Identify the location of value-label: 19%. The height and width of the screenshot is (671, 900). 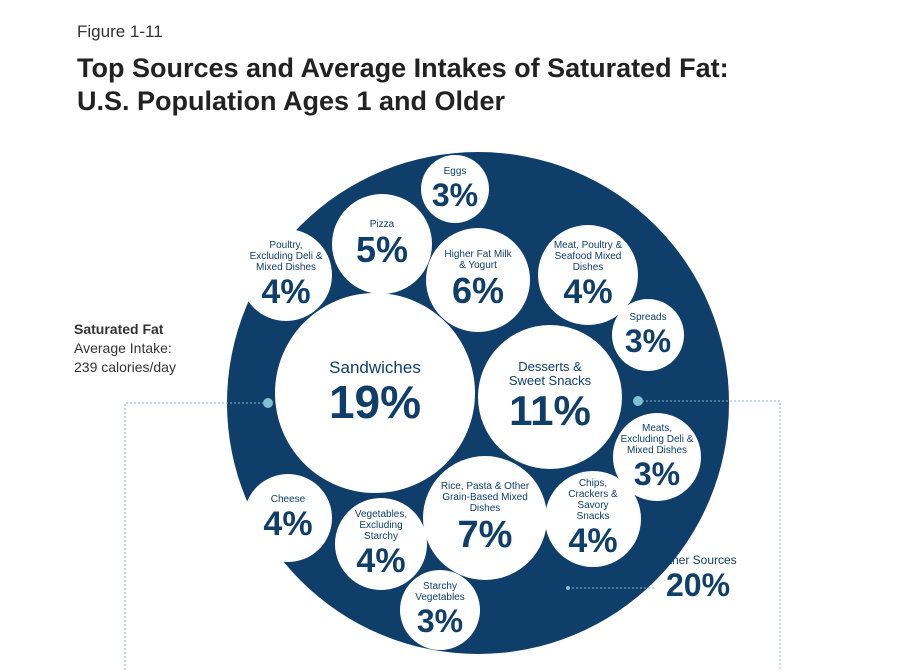
(375, 402).